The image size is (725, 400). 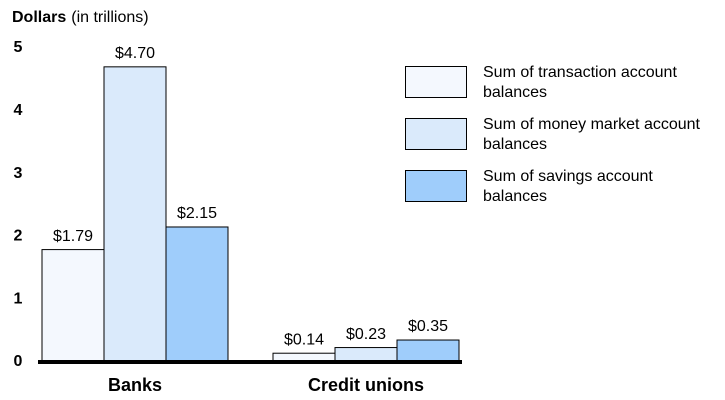 What do you see at coordinates (18, 298) in the screenshot?
I see `y-tick-label: 1` at bounding box center [18, 298].